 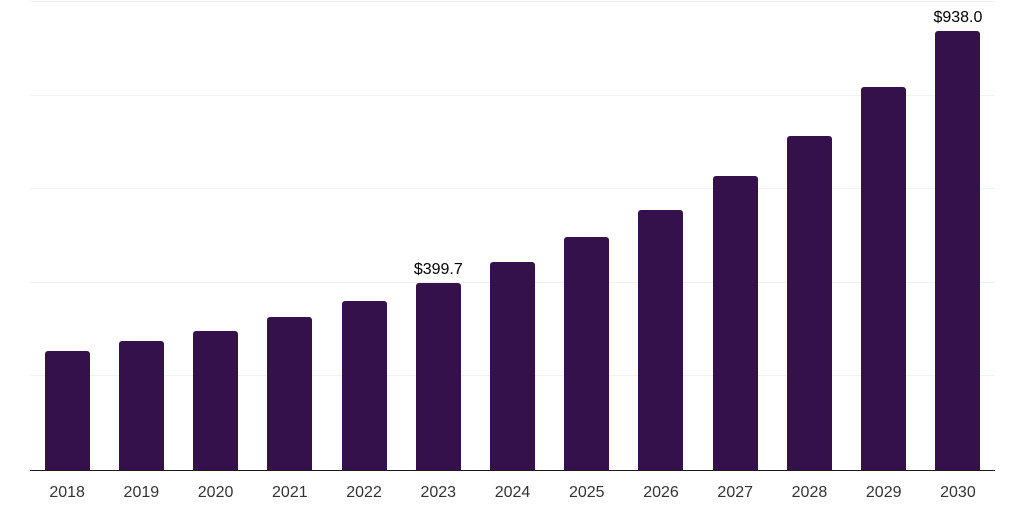 What do you see at coordinates (958, 492) in the screenshot?
I see `x-axis-label: 2030` at bounding box center [958, 492].